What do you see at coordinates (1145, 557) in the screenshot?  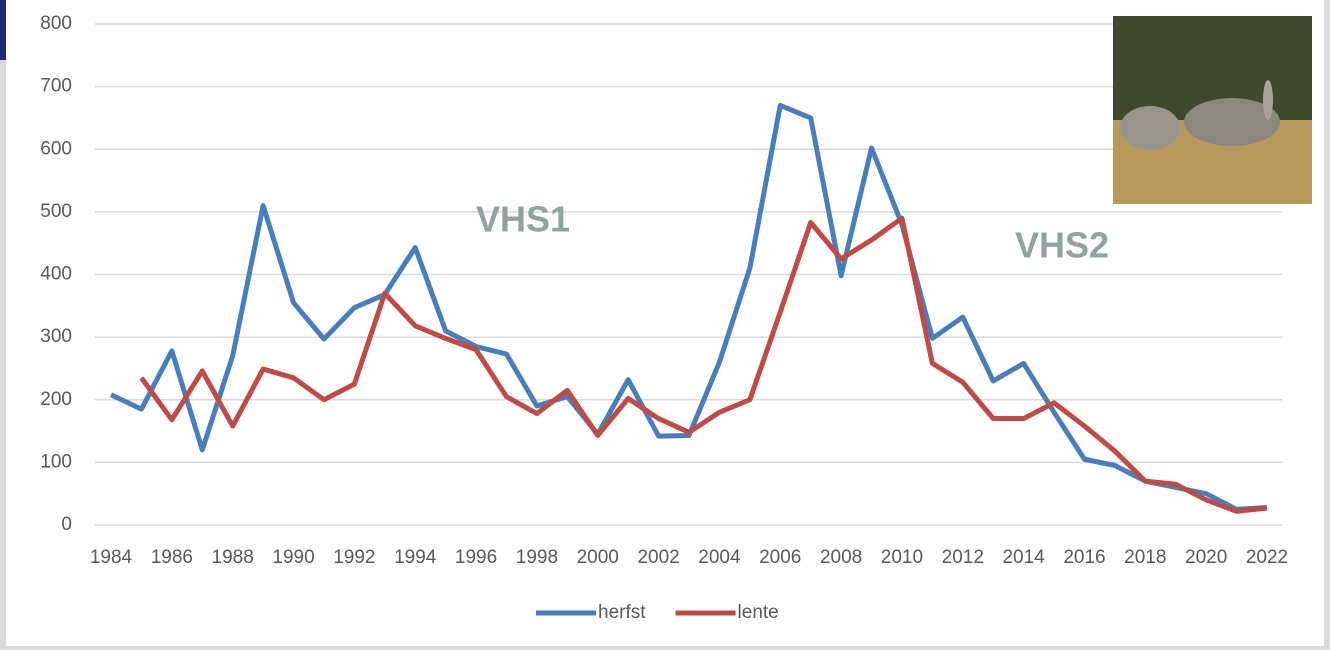 I see `x-tick-label: 2018` at bounding box center [1145, 557].